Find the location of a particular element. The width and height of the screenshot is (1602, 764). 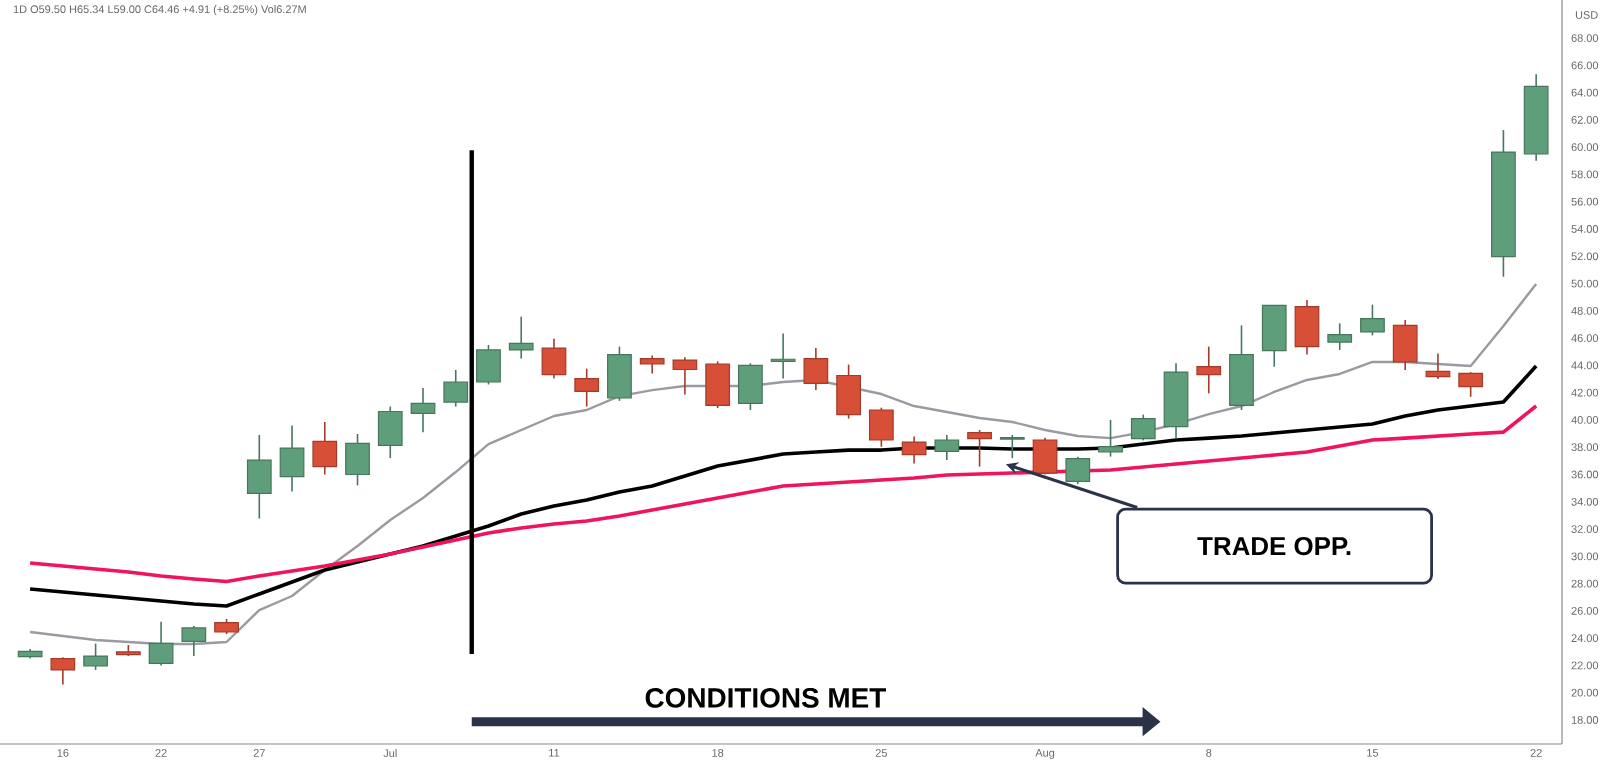

annotation: CONDITIONS MET is located at coordinates (765, 697).